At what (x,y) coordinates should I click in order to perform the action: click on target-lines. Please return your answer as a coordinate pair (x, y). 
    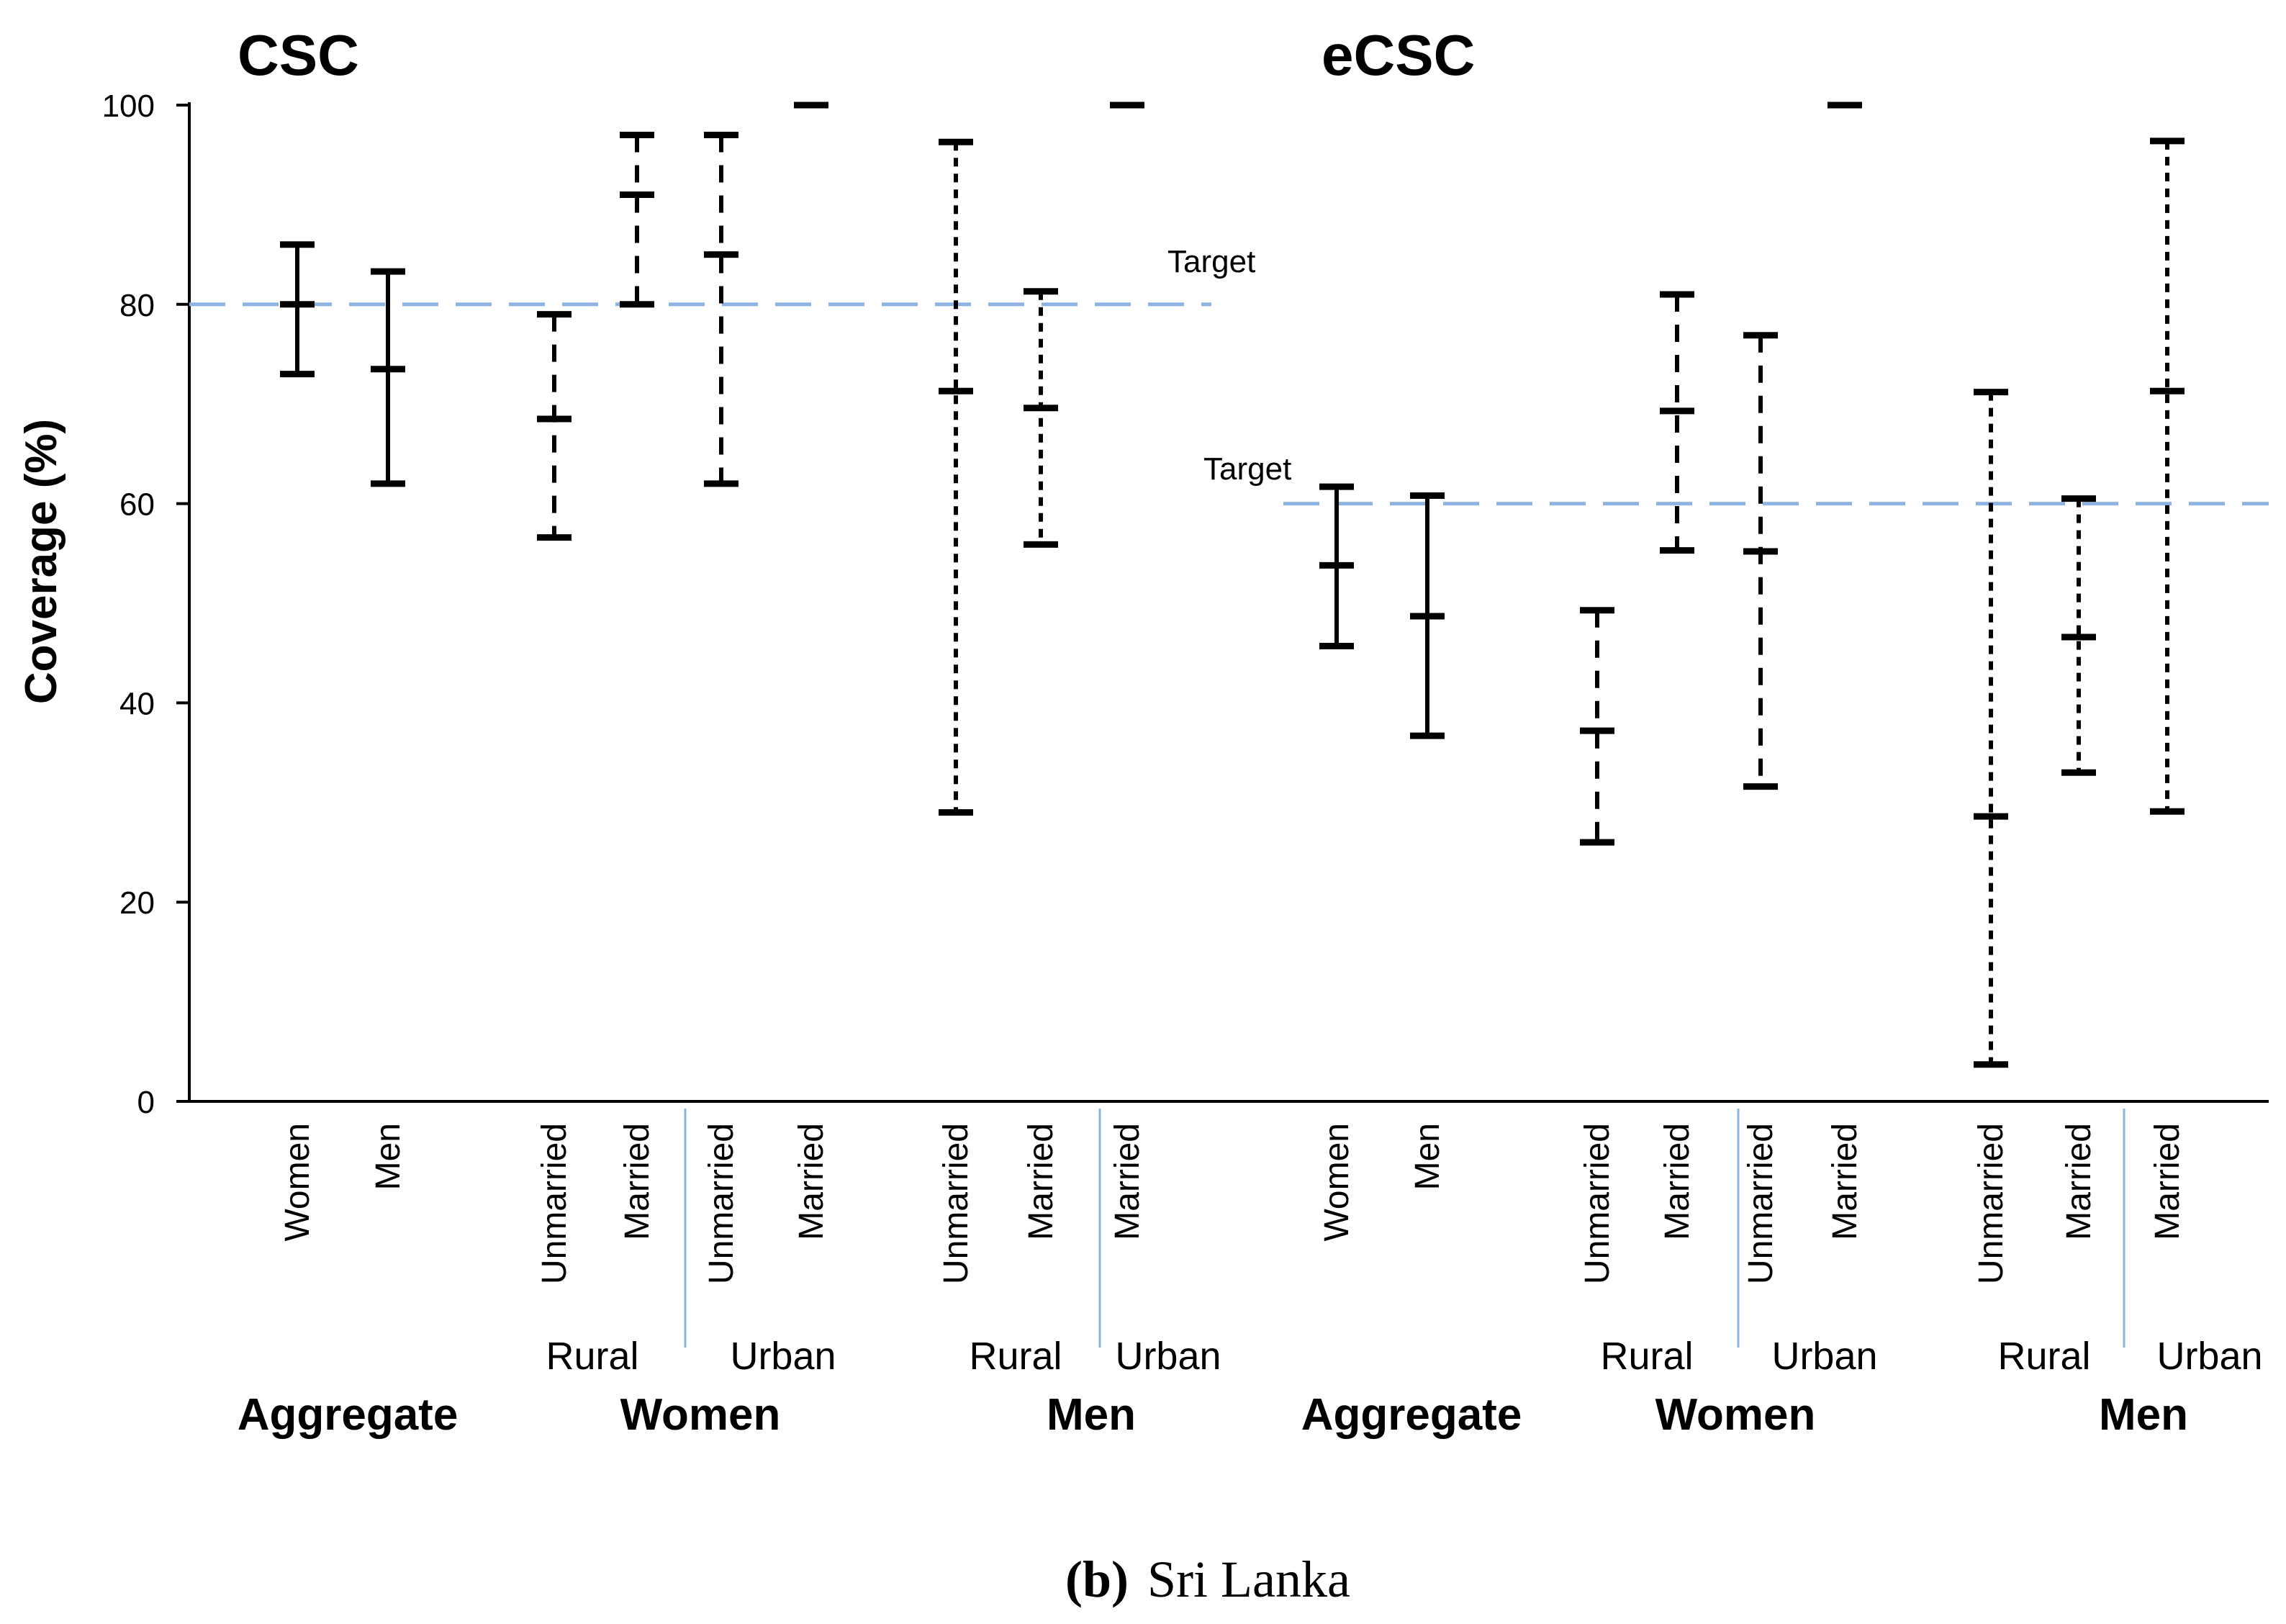
    Looking at the image, I should click on (1229, 404).